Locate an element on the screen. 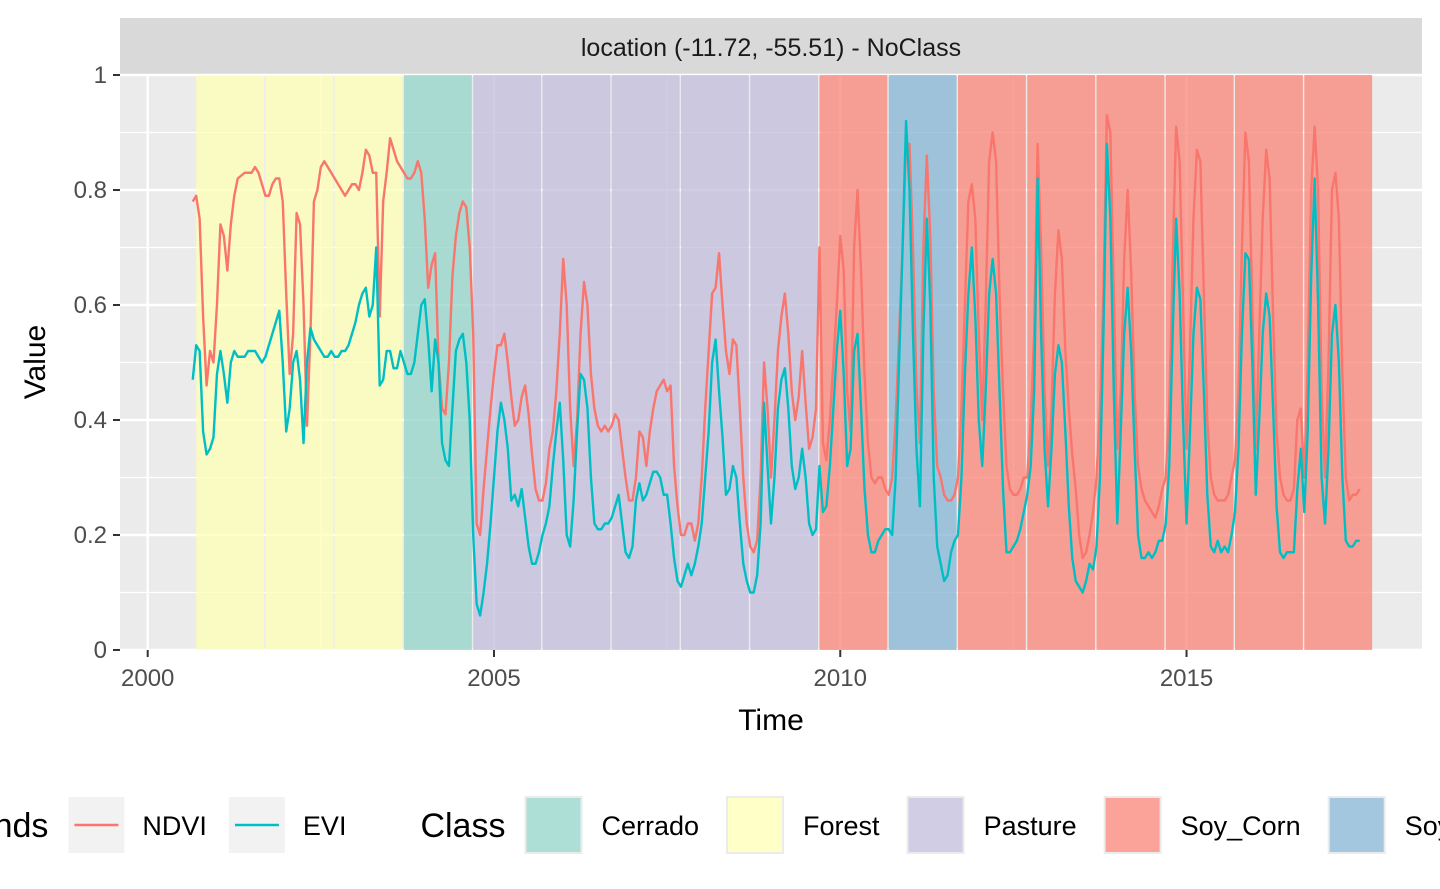 This screenshot has height=889, width=1440. y-tick-label: 0.4 is located at coordinates (90, 420).